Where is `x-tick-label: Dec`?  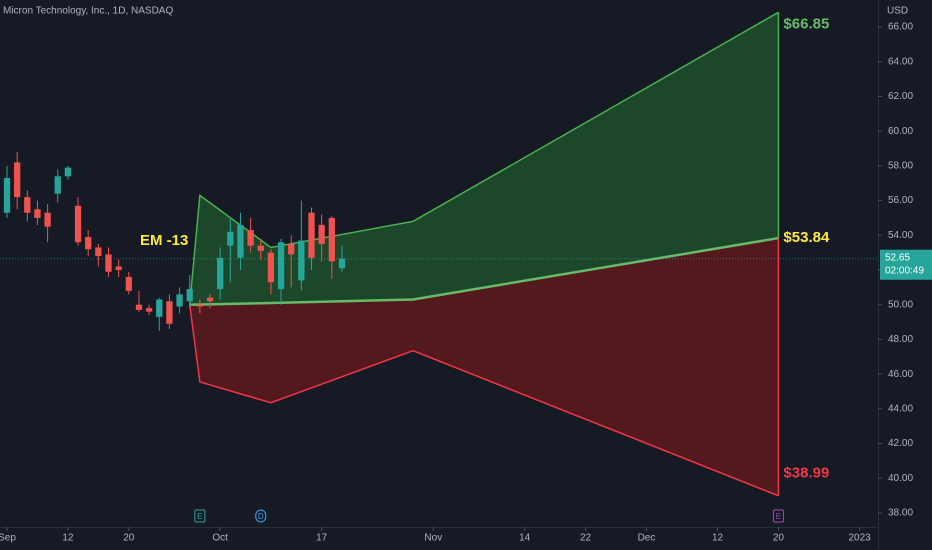 x-tick-label: Dec is located at coordinates (647, 538).